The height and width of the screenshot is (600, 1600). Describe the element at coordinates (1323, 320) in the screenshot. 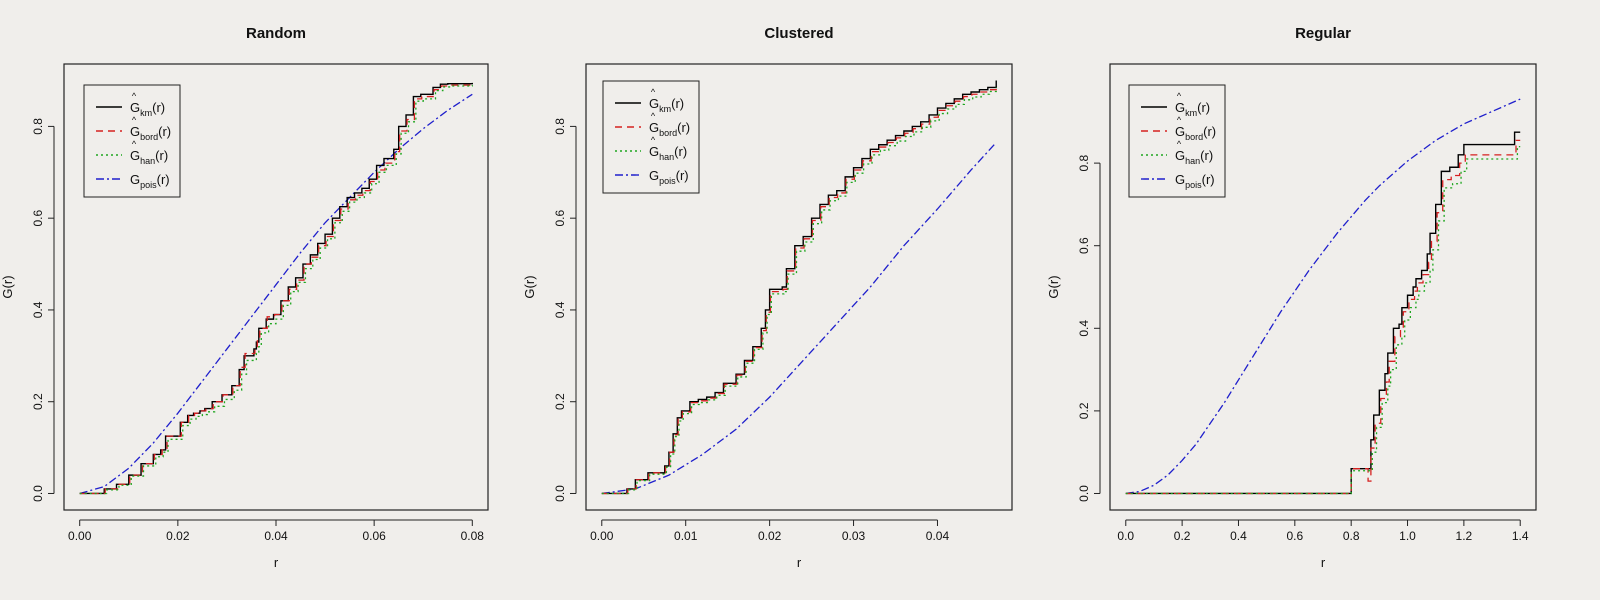

I see `series-line-han` at that location.